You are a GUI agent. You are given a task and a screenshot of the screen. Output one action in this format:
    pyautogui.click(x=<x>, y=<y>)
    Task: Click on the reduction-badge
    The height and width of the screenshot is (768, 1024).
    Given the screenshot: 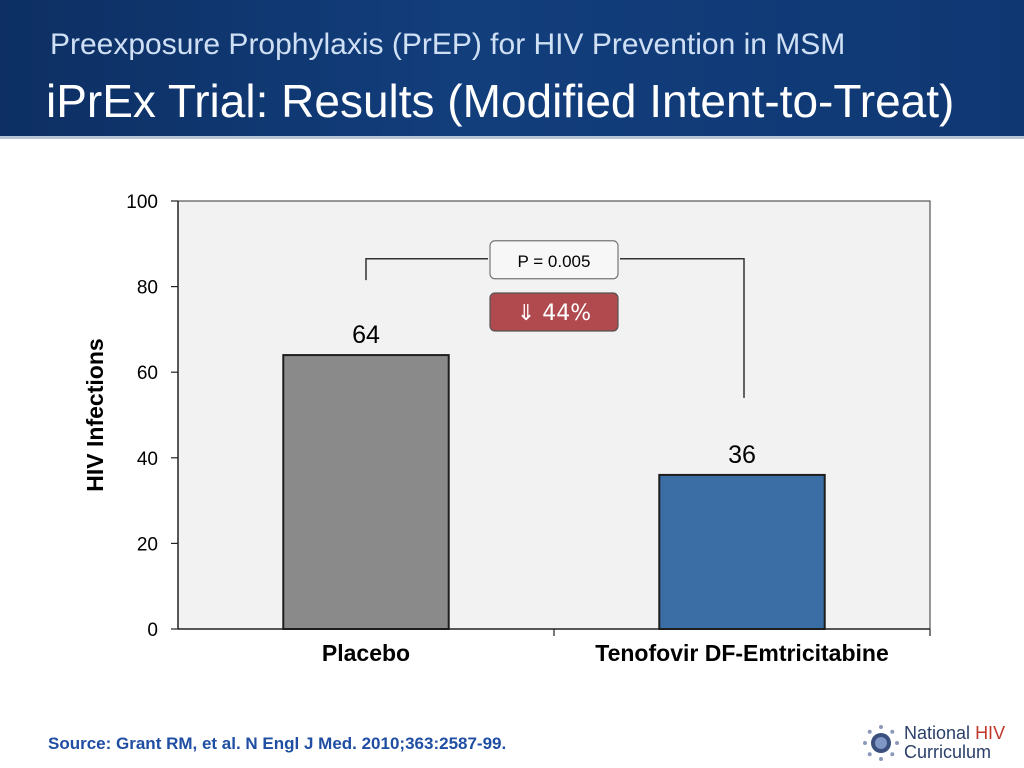 What is the action you would take?
    pyautogui.click(x=554, y=312)
    